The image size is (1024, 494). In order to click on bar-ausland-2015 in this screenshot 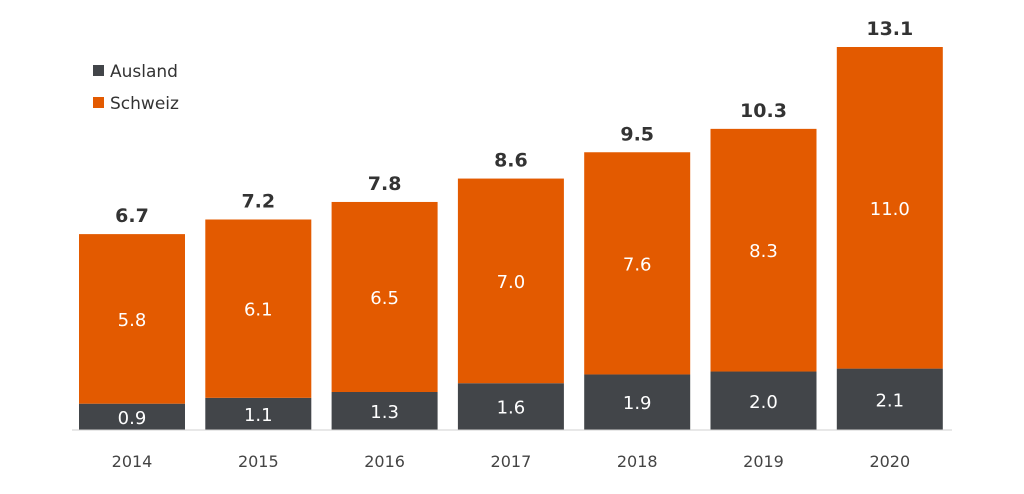, I will do `click(258, 413)`.